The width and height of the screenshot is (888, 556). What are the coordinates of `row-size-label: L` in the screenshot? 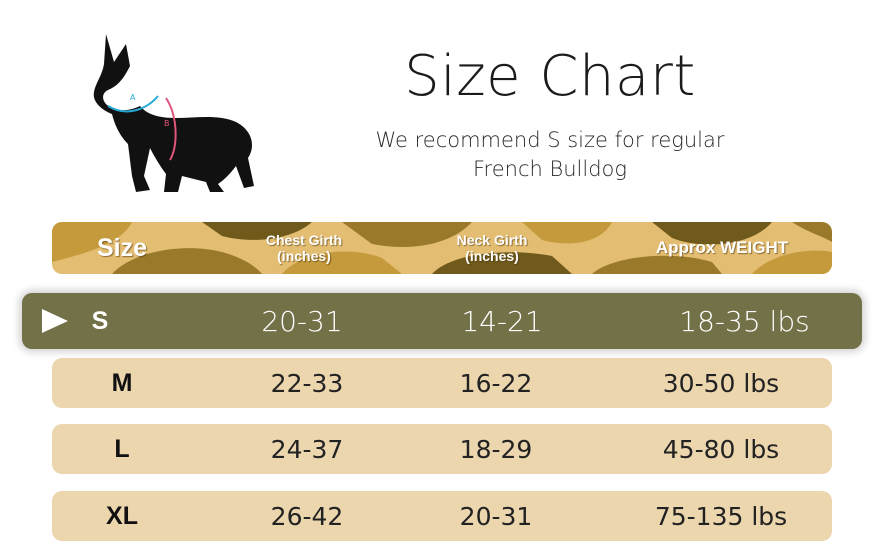 It's located at (122, 448).